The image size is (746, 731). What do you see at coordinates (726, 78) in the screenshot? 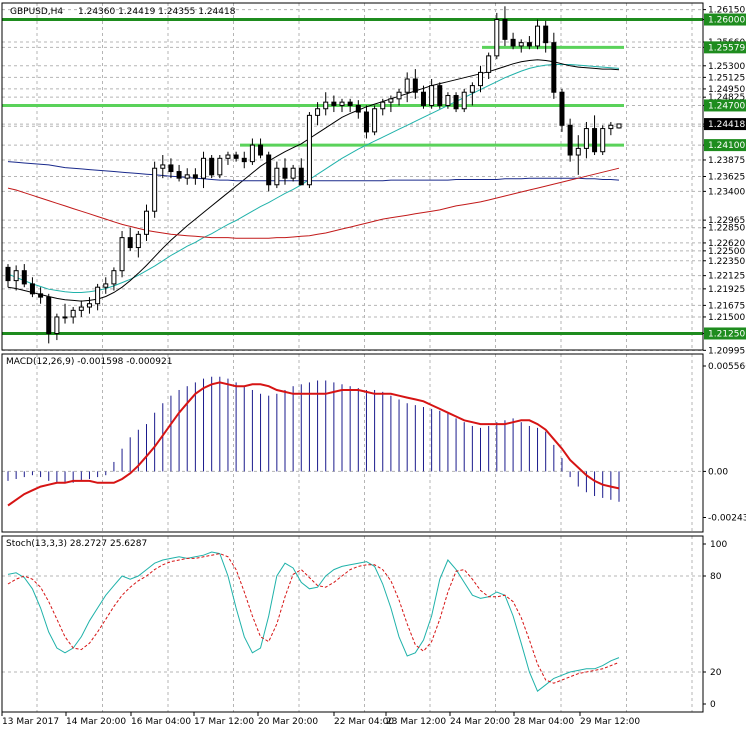
I see `price-tick-label-5: 1.25125` at bounding box center [726, 78].